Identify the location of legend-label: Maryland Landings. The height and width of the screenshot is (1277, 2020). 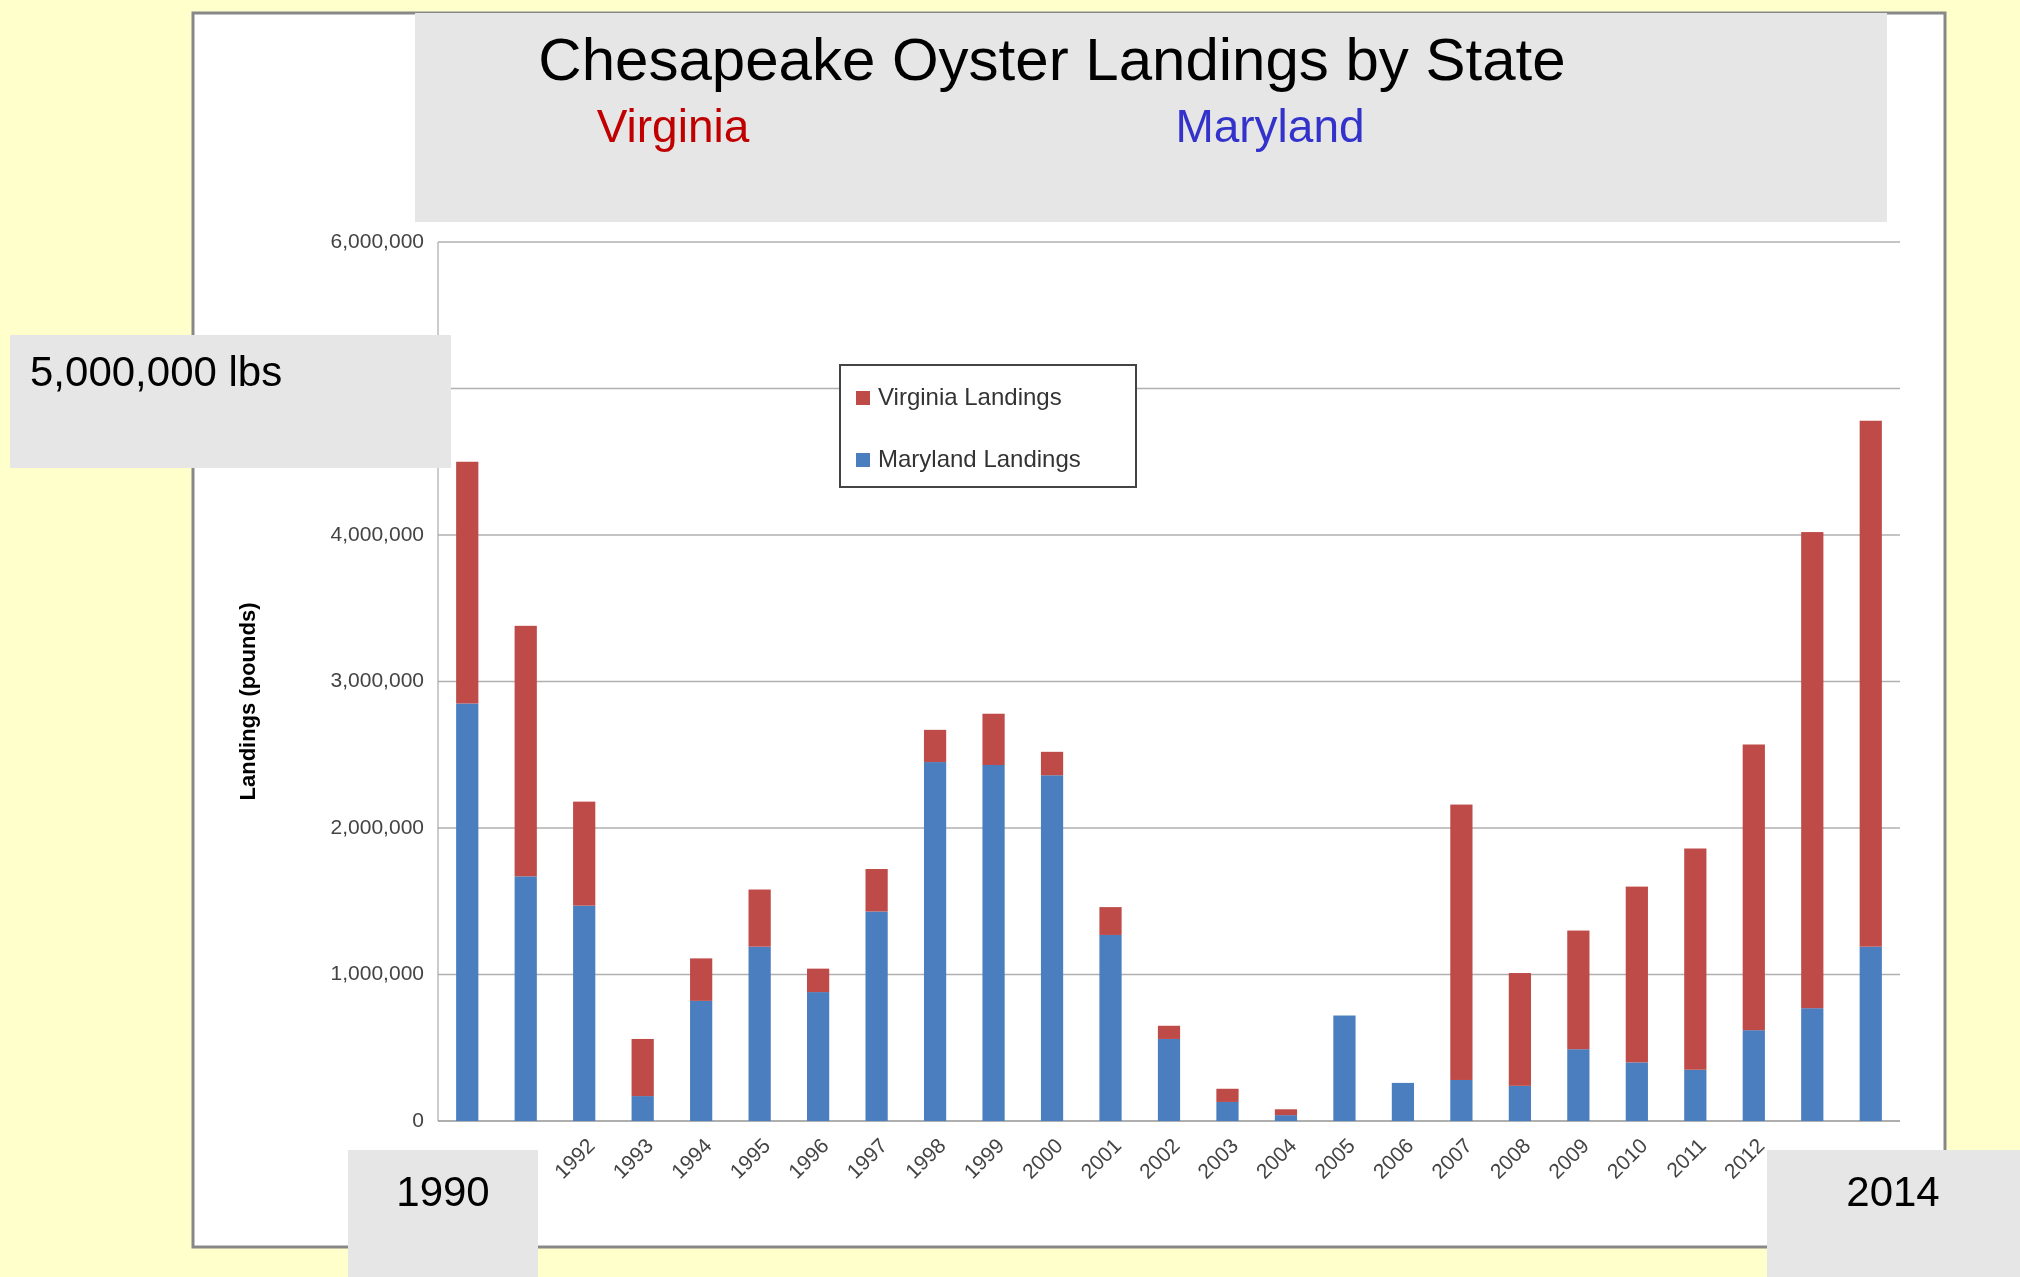
(979, 459).